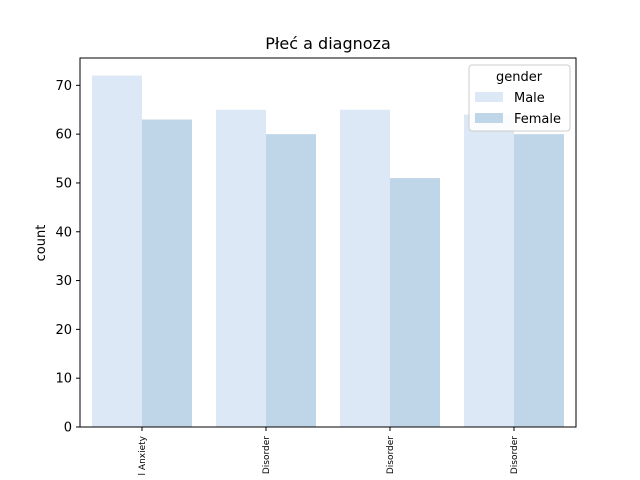 The height and width of the screenshot is (480, 640). Describe the element at coordinates (63, 135) in the screenshot. I see `y-tick-label: 60` at that location.